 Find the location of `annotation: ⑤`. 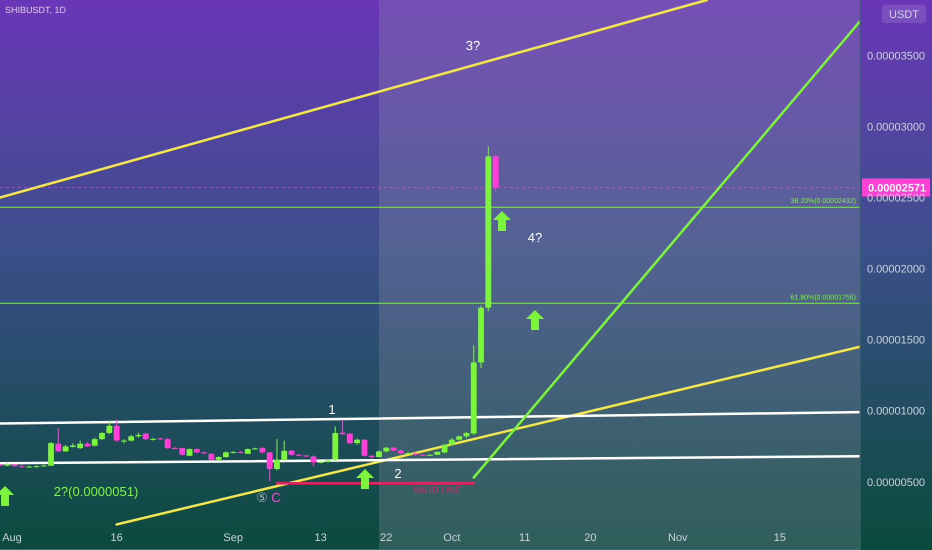

annotation: ⑤ is located at coordinates (262, 497).